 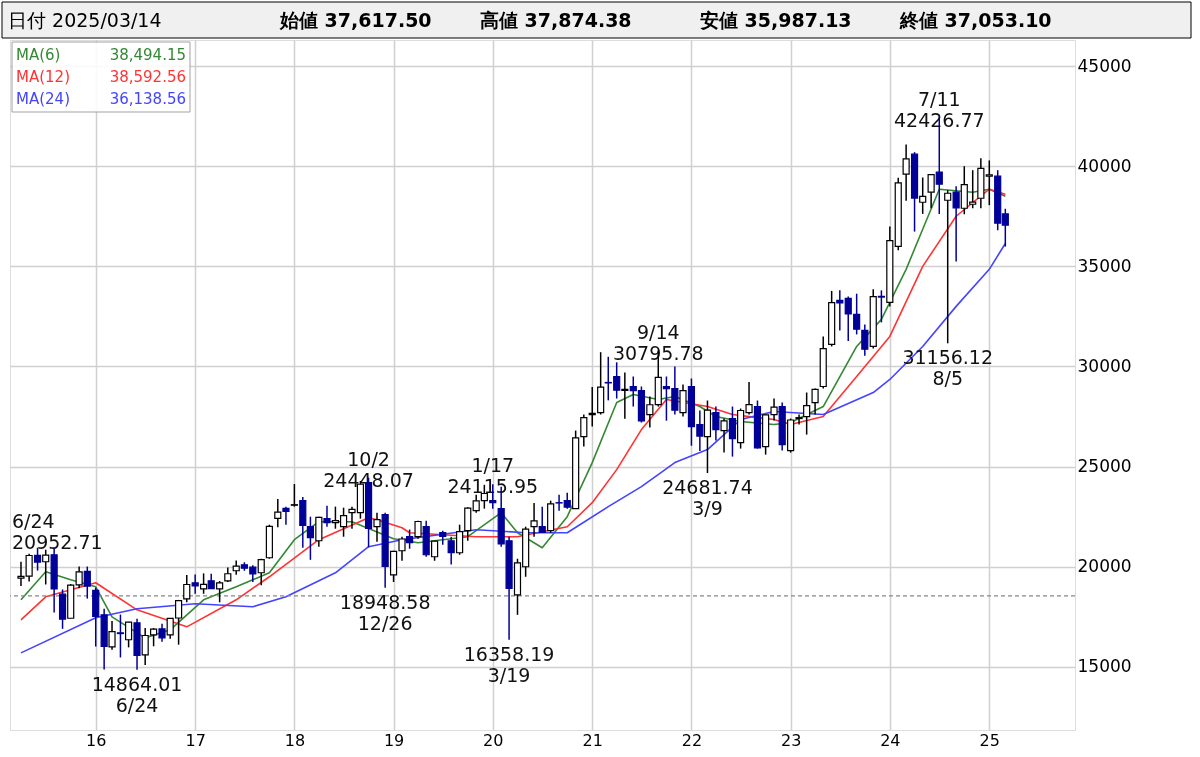 What do you see at coordinates (791, 740) in the screenshot?
I see `x-tick-label: 23` at bounding box center [791, 740].